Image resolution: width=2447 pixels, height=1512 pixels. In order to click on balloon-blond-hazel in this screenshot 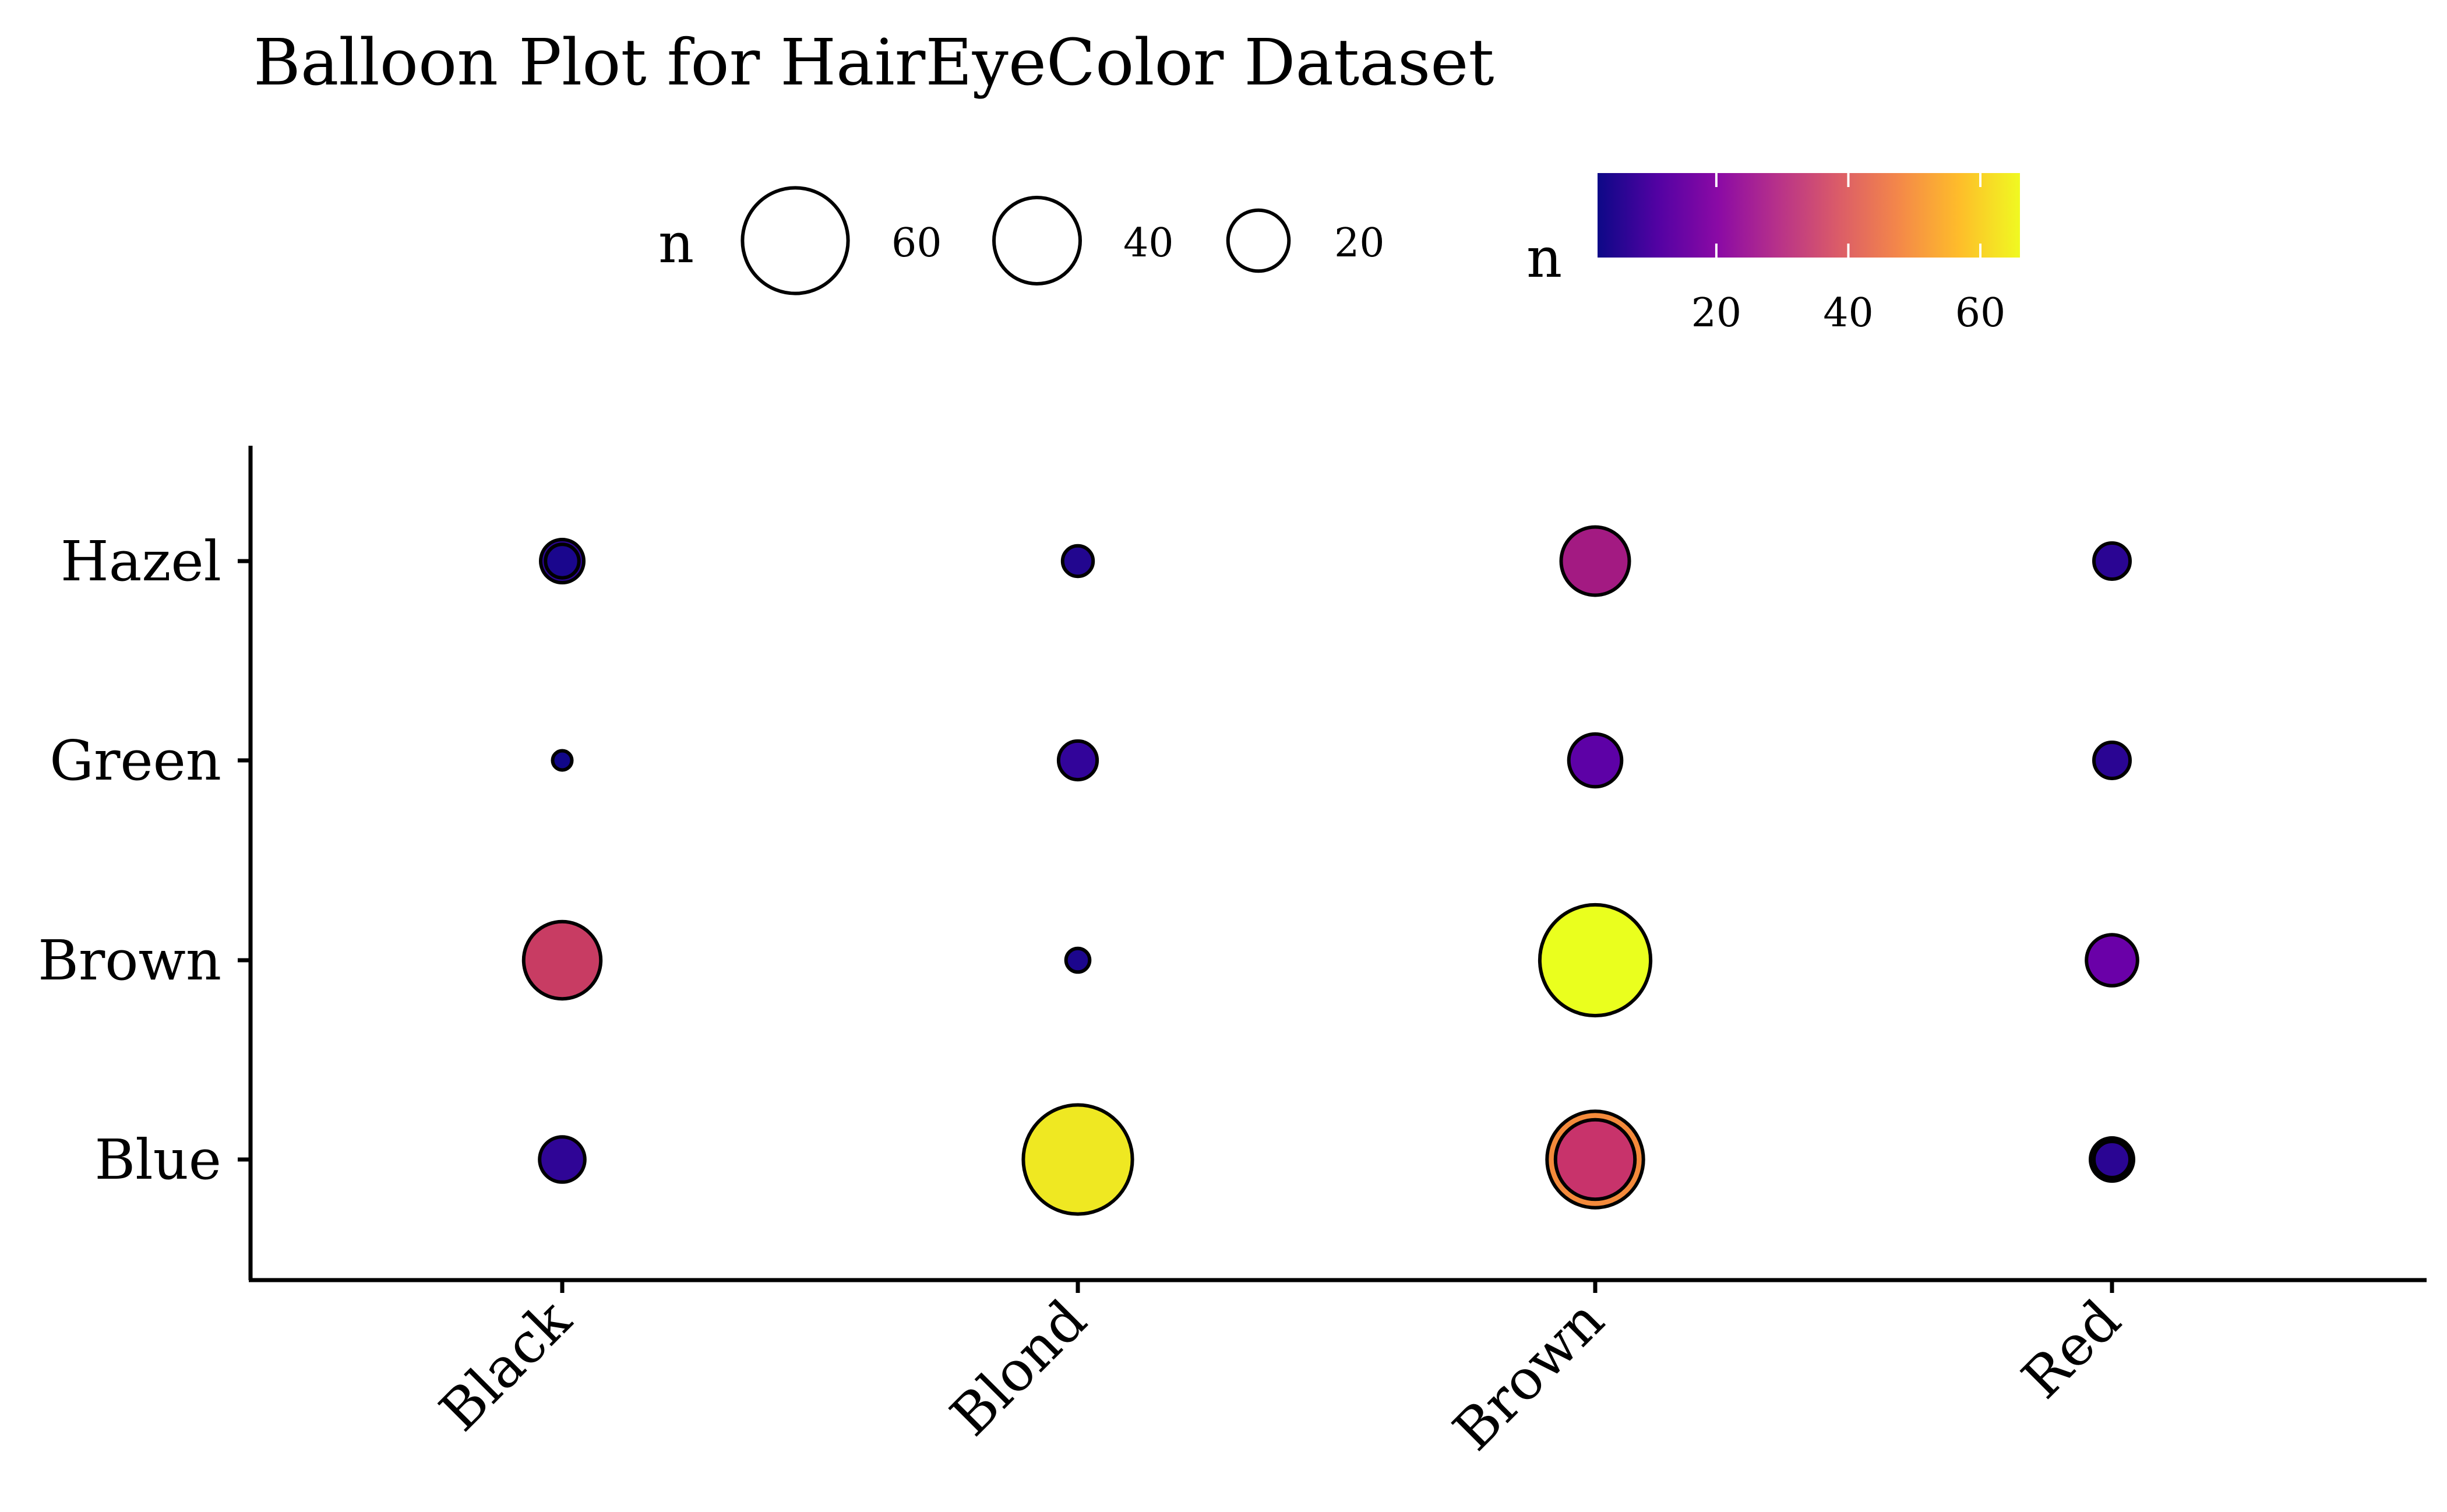, I will do `click(1077, 561)`.